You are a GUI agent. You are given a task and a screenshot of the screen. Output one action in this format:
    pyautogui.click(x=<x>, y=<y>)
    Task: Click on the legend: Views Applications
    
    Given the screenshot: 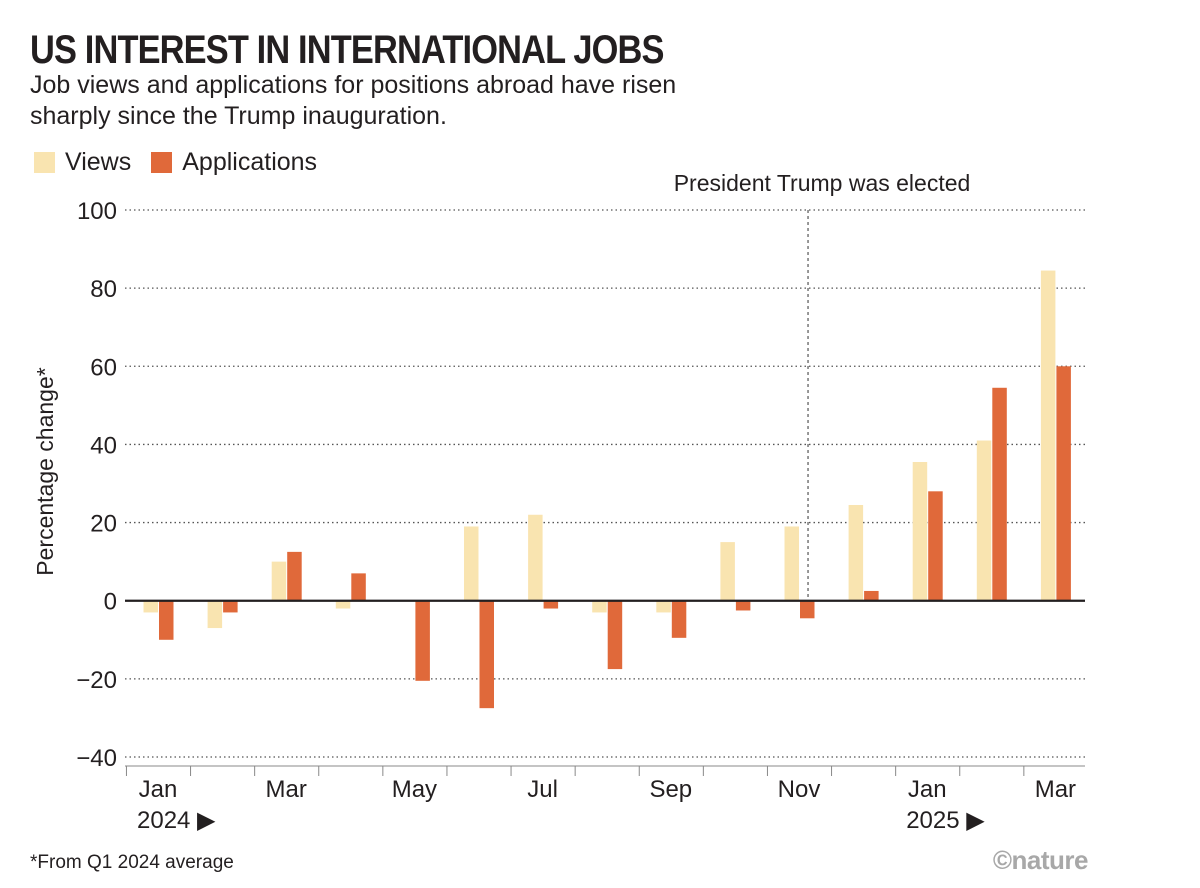 What is the action you would take?
    pyautogui.click(x=185, y=162)
    